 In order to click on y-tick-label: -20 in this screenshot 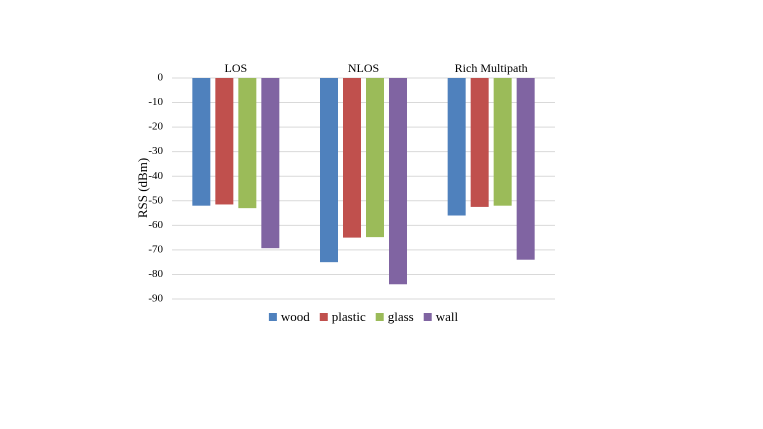, I will do `click(155, 127)`.